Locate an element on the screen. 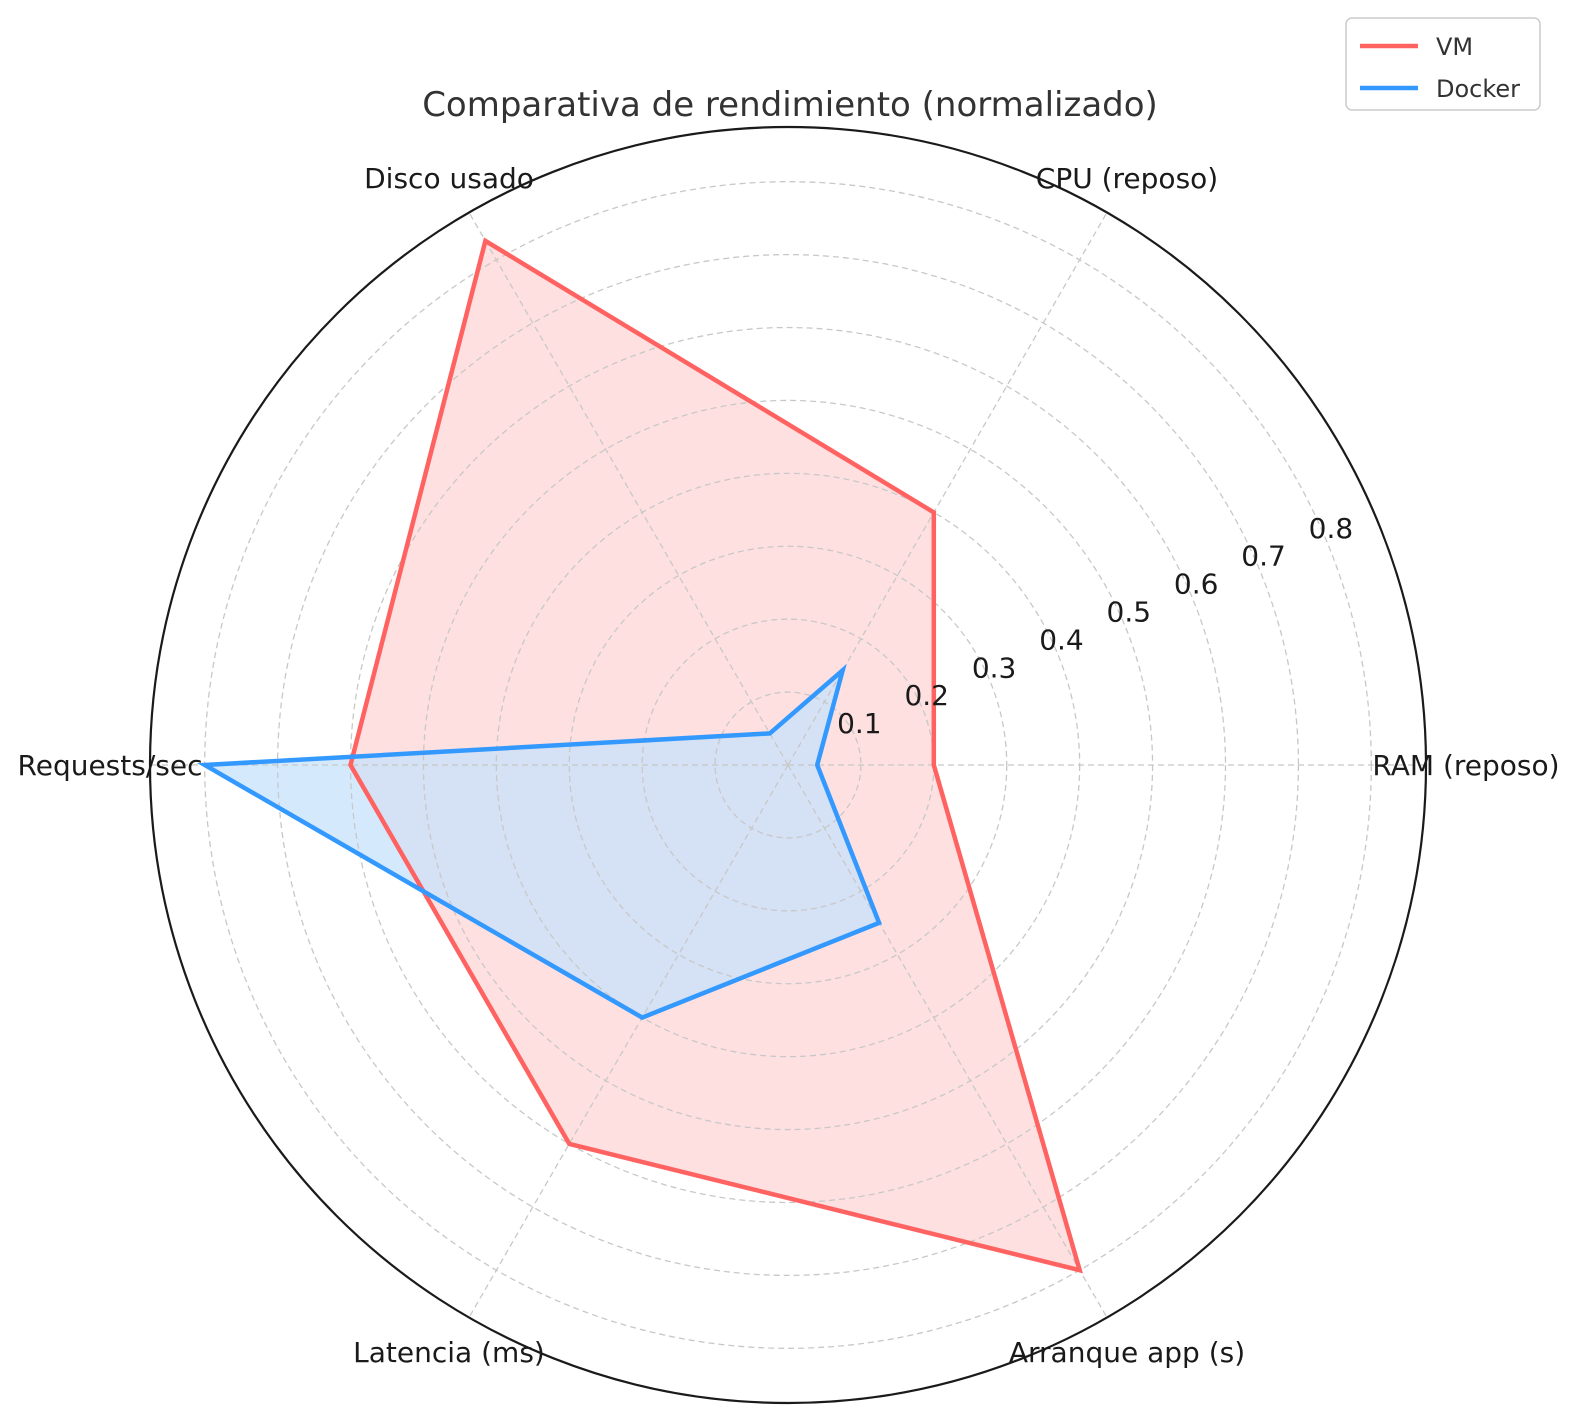 The width and height of the screenshot is (1587, 1420). r-tick-label: 0.5 is located at coordinates (1129, 611).